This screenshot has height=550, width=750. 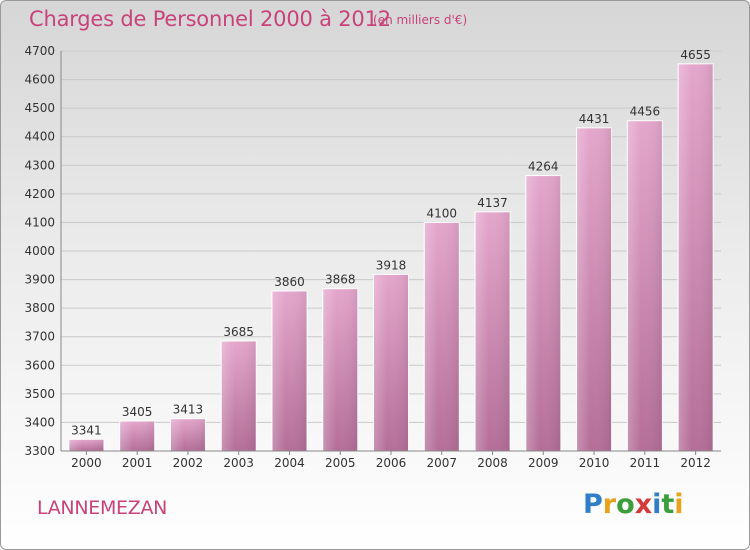 I want to click on bar-sheen-2000, so click(x=86, y=445).